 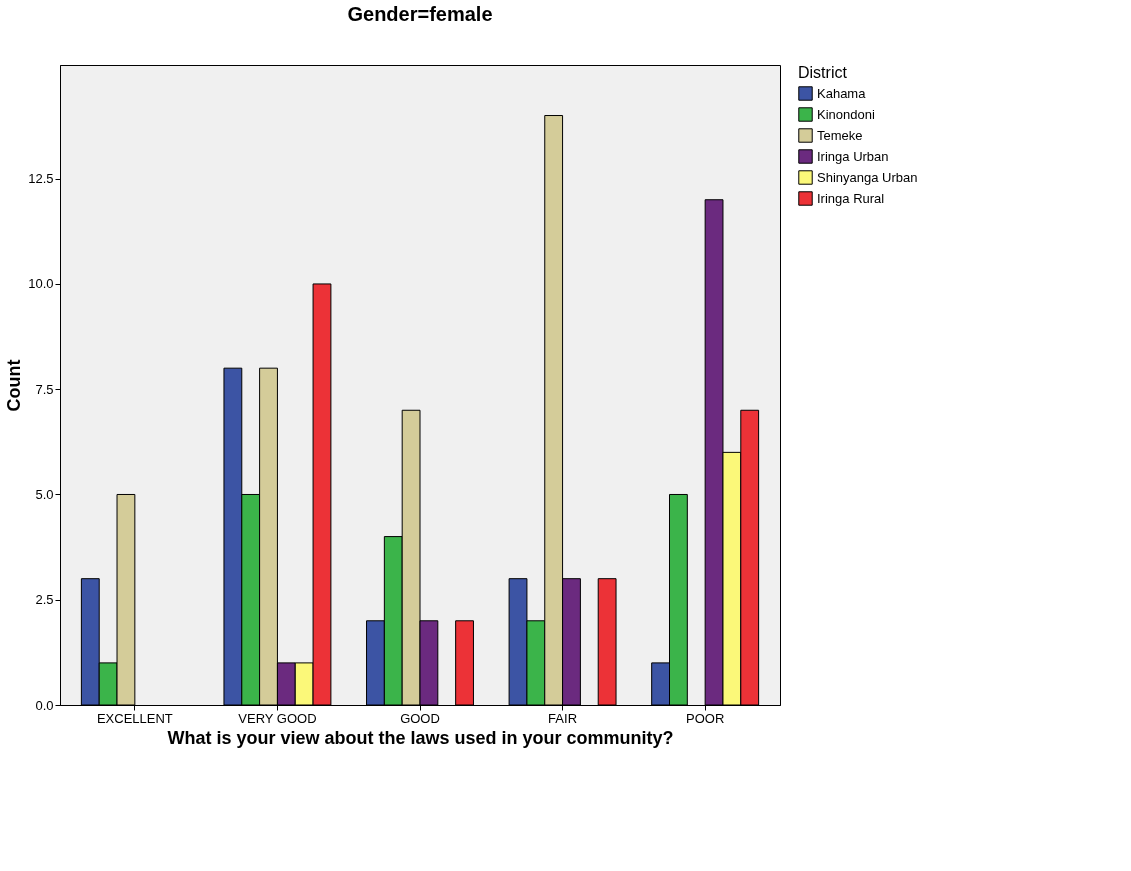 What do you see at coordinates (851, 198) in the screenshot?
I see `legend-label: Iringa Rural` at bounding box center [851, 198].